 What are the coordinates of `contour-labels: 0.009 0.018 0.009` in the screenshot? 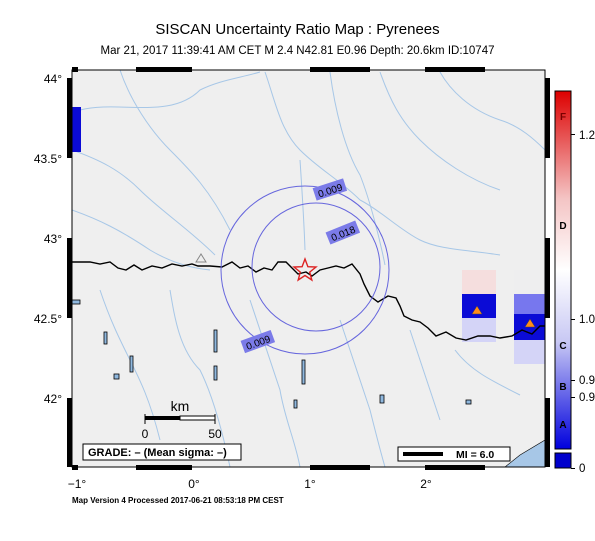 It's located at (300, 266).